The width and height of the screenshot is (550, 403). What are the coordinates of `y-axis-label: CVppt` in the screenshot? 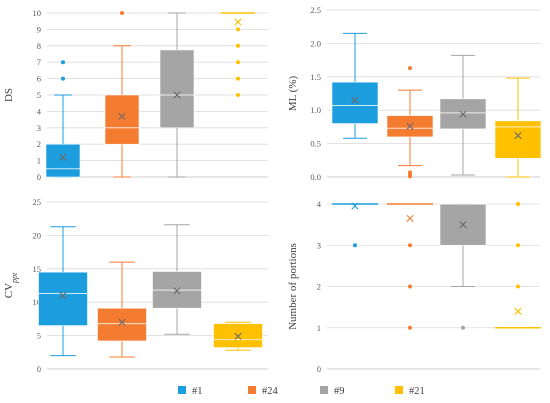 It's located at (11, 285).